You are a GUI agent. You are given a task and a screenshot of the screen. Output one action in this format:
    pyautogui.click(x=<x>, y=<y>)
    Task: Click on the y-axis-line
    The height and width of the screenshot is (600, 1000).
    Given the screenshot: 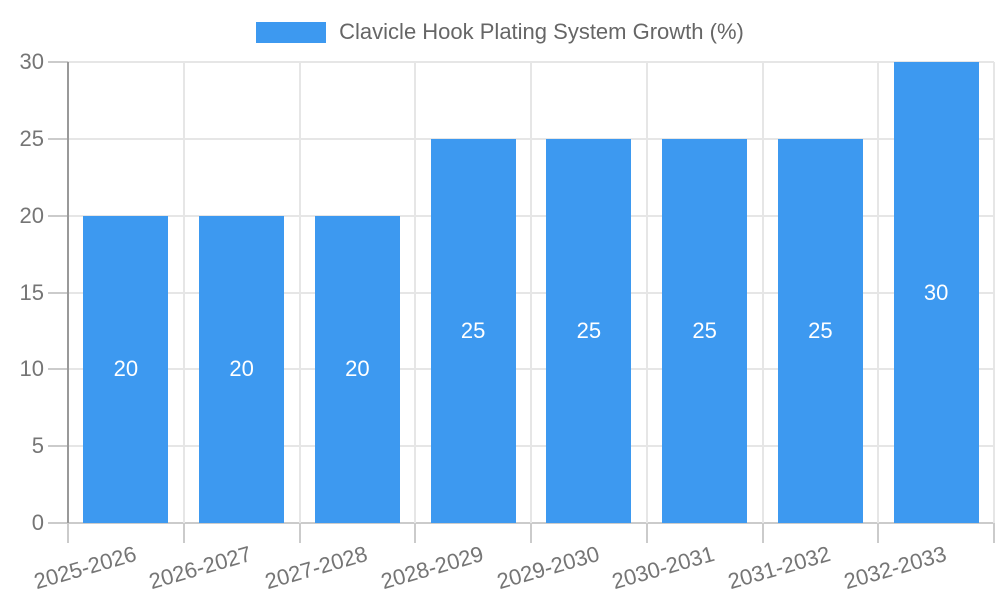 What is the action you would take?
    pyautogui.click(x=68, y=292)
    